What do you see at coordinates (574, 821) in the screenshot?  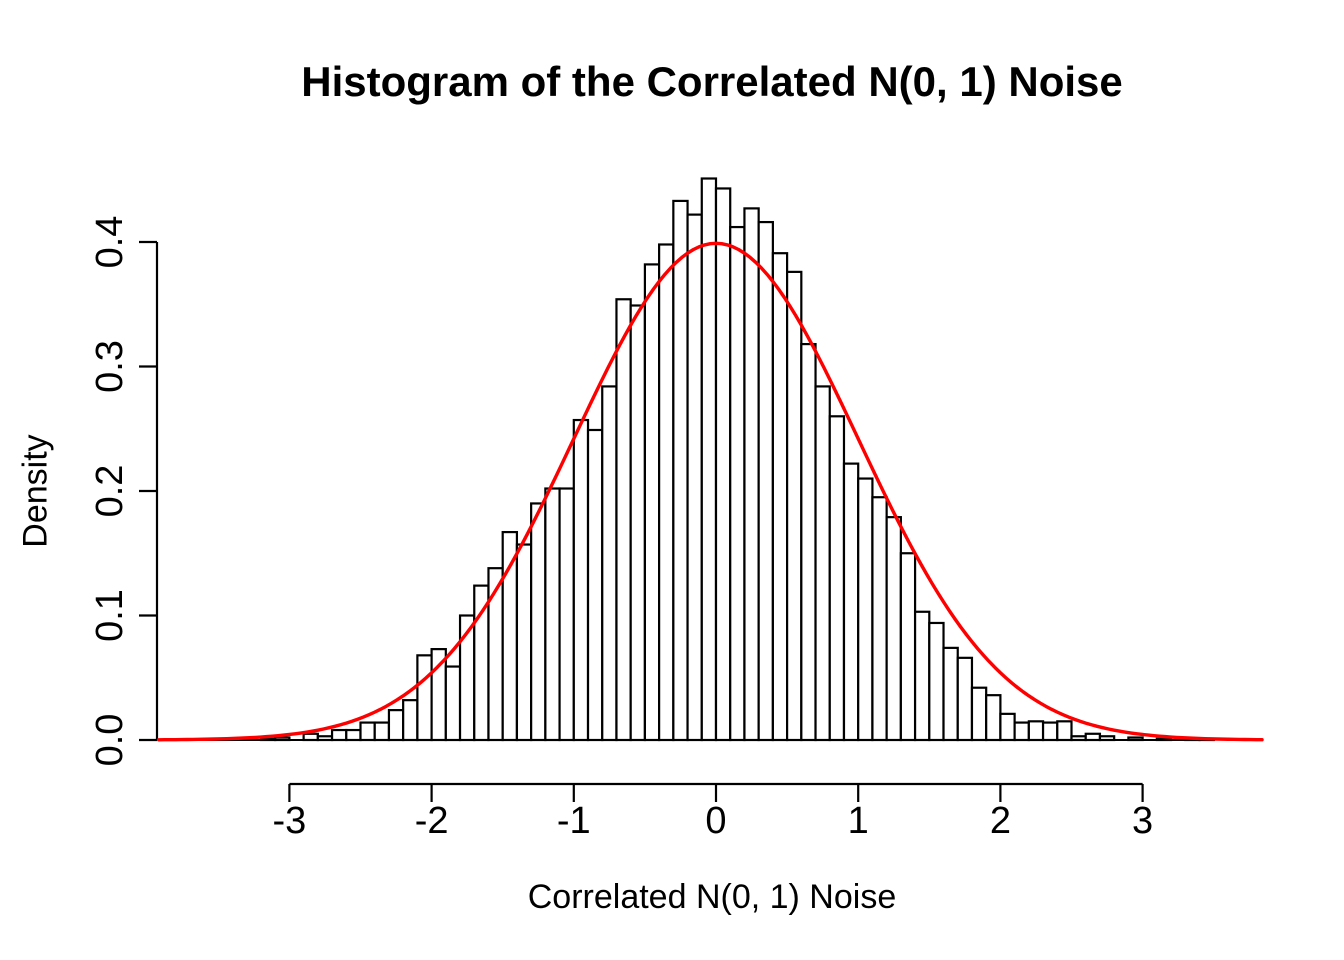 I see `x-tick-label: -1` at bounding box center [574, 821].